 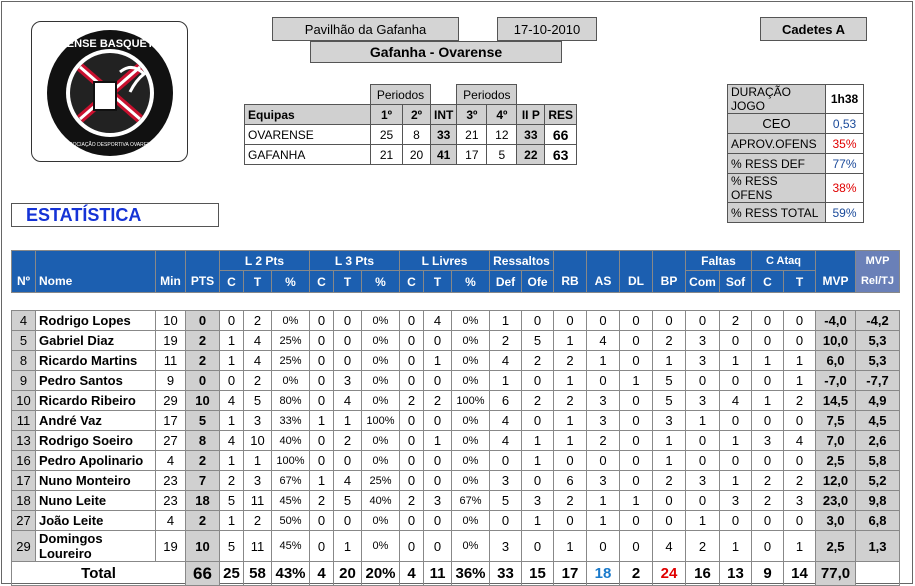 I want to click on col-header-t-11: T, so click(x=437, y=281).